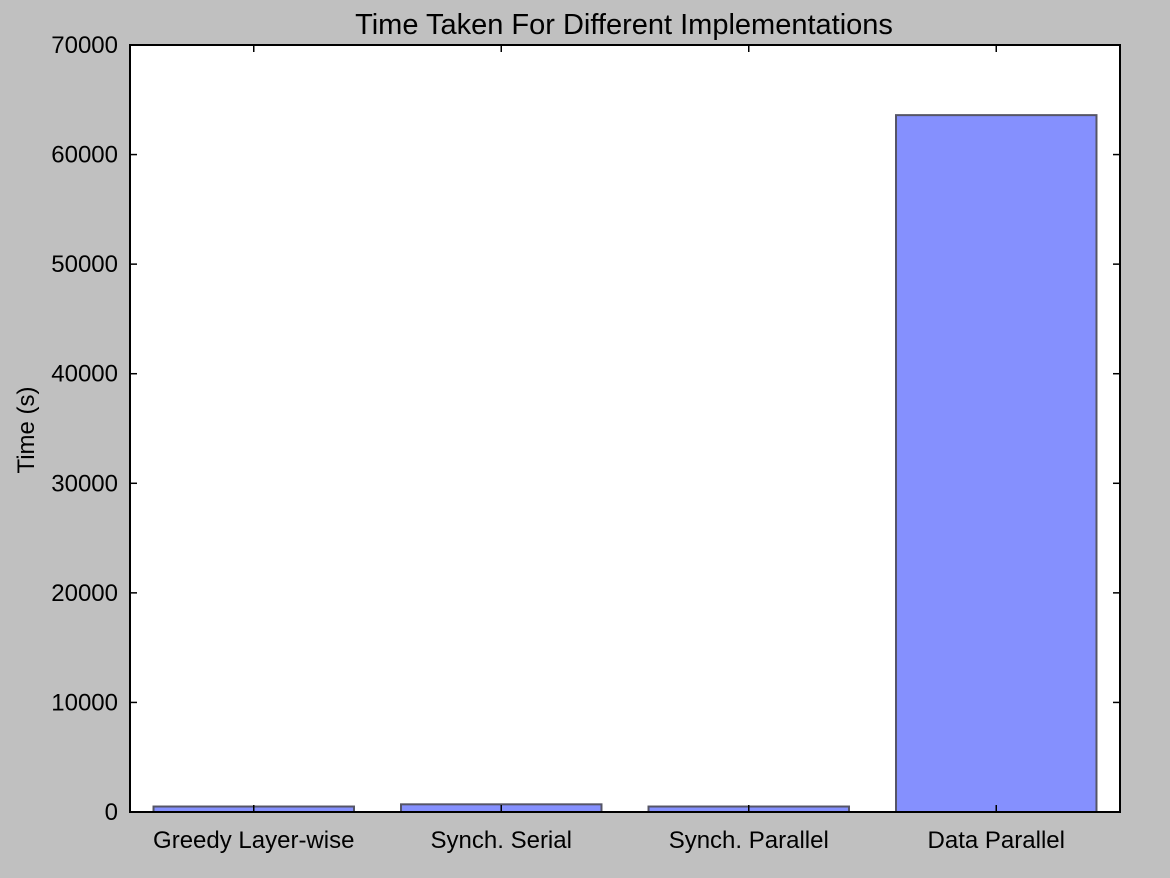 This screenshot has height=878, width=1170. What do you see at coordinates (624, 25) in the screenshot?
I see `chart-title: Time Taken For Different Implementations` at bounding box center [624, 25].